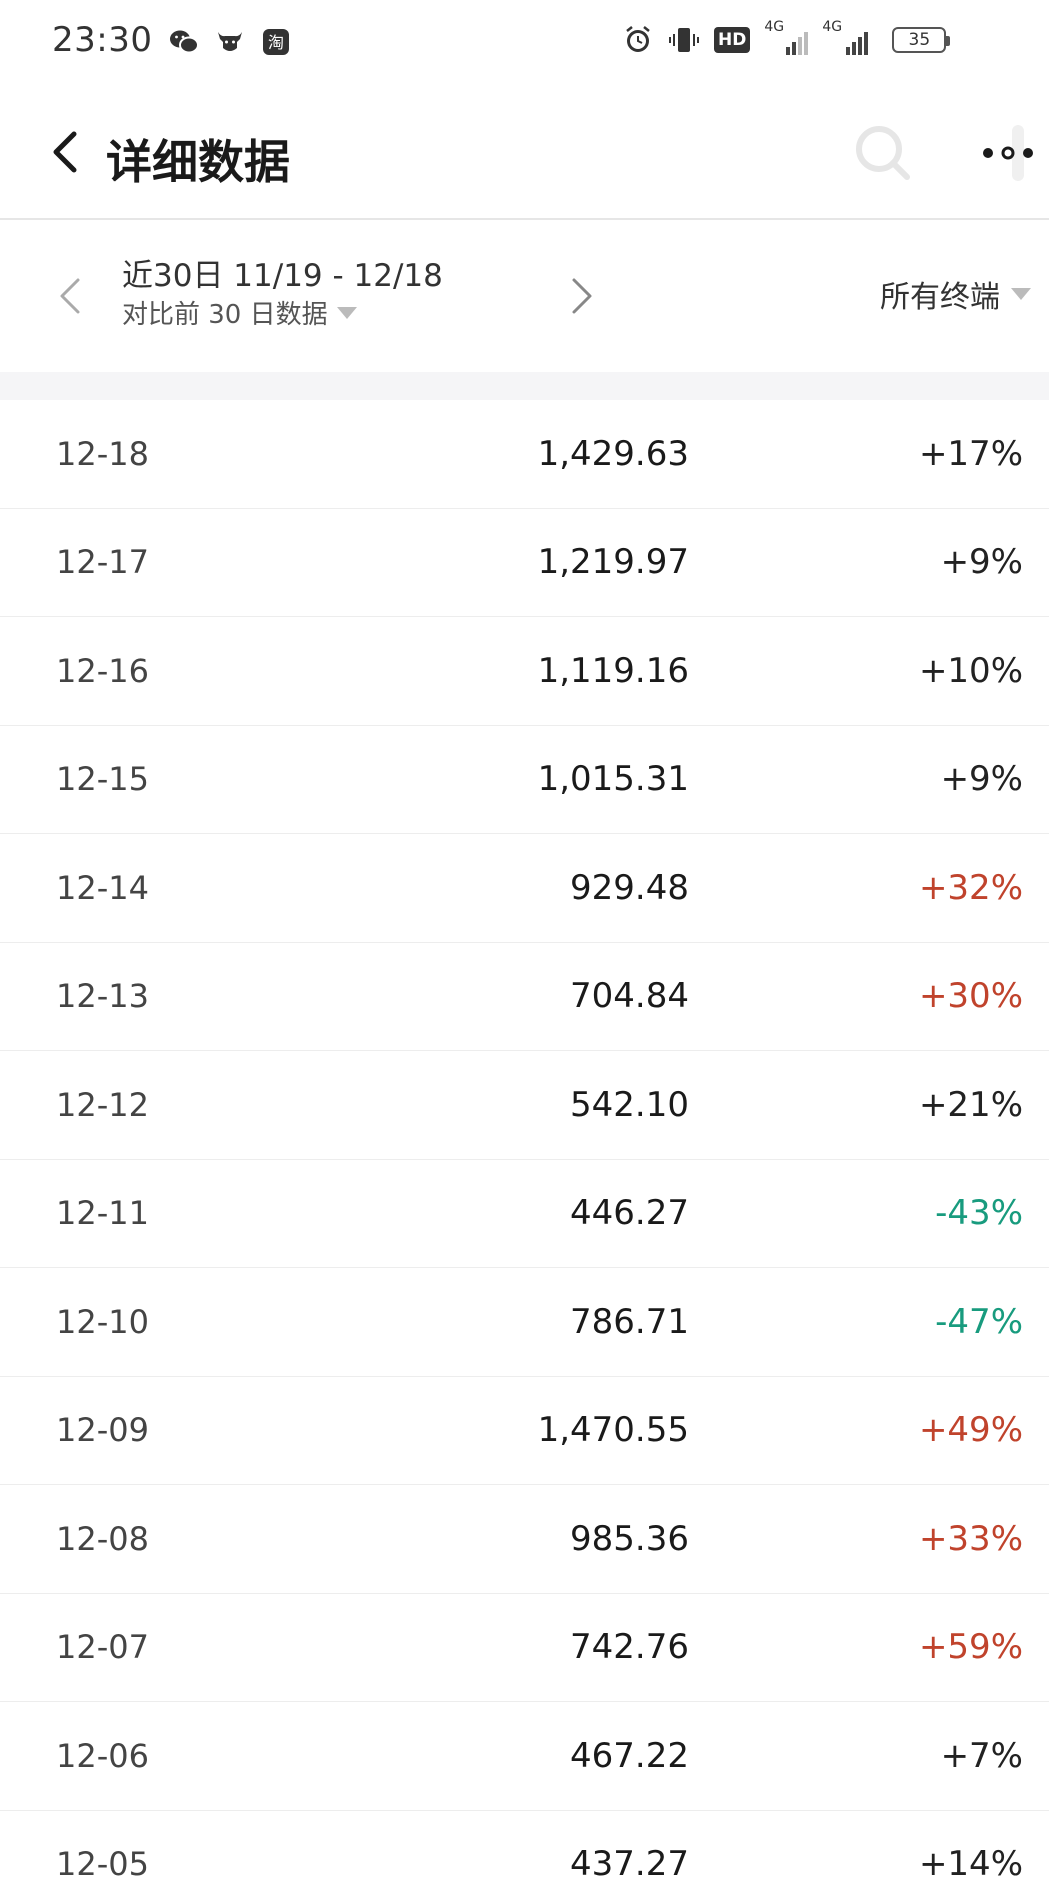 The height and width of the screenshot is (1881, 1049). What do you see at coordinates (524, 454) in the screenshot?
I see `table-row: 12-18 1,429.63 +17%` at bounding box center [524, 454].